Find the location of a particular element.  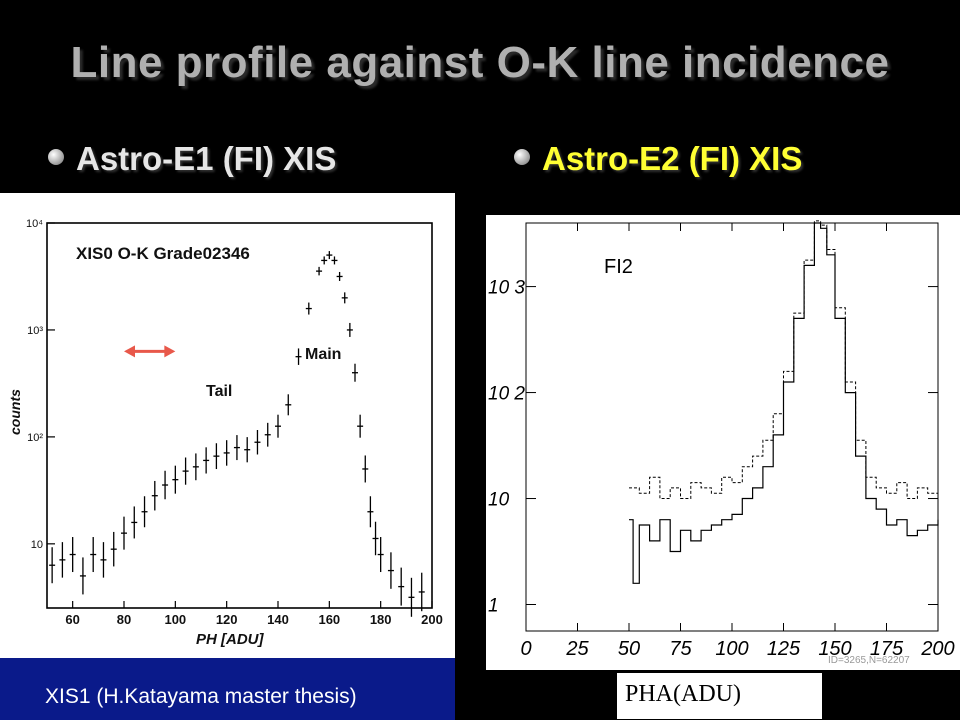

chart1-ytick-label: 10⁴ is located at coordinates (34, 224).